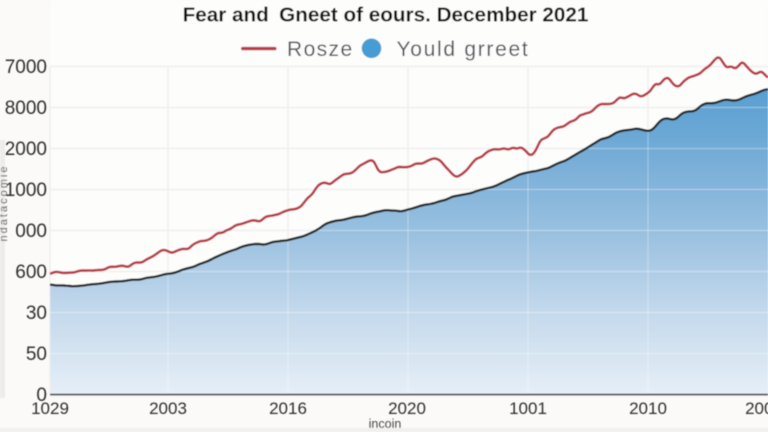 This screenshot has height=432, width=768. Describe the element at coordinates (26, 67) in the screenshot. I see `svg-text: 7000` at that location.